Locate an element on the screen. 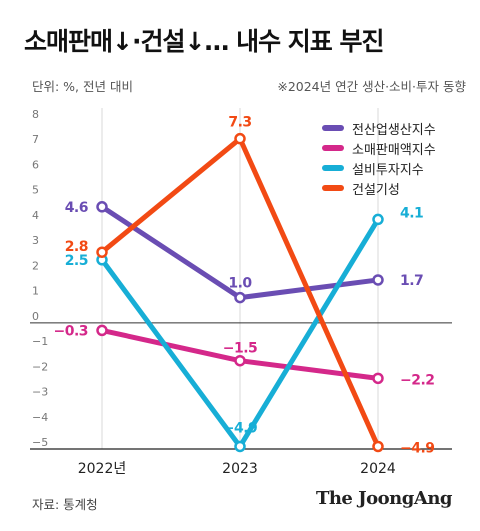 The height and width of the screenshot is (531, 480). legend-item: 전산업생산지수 is located at coordinates (379, 128).